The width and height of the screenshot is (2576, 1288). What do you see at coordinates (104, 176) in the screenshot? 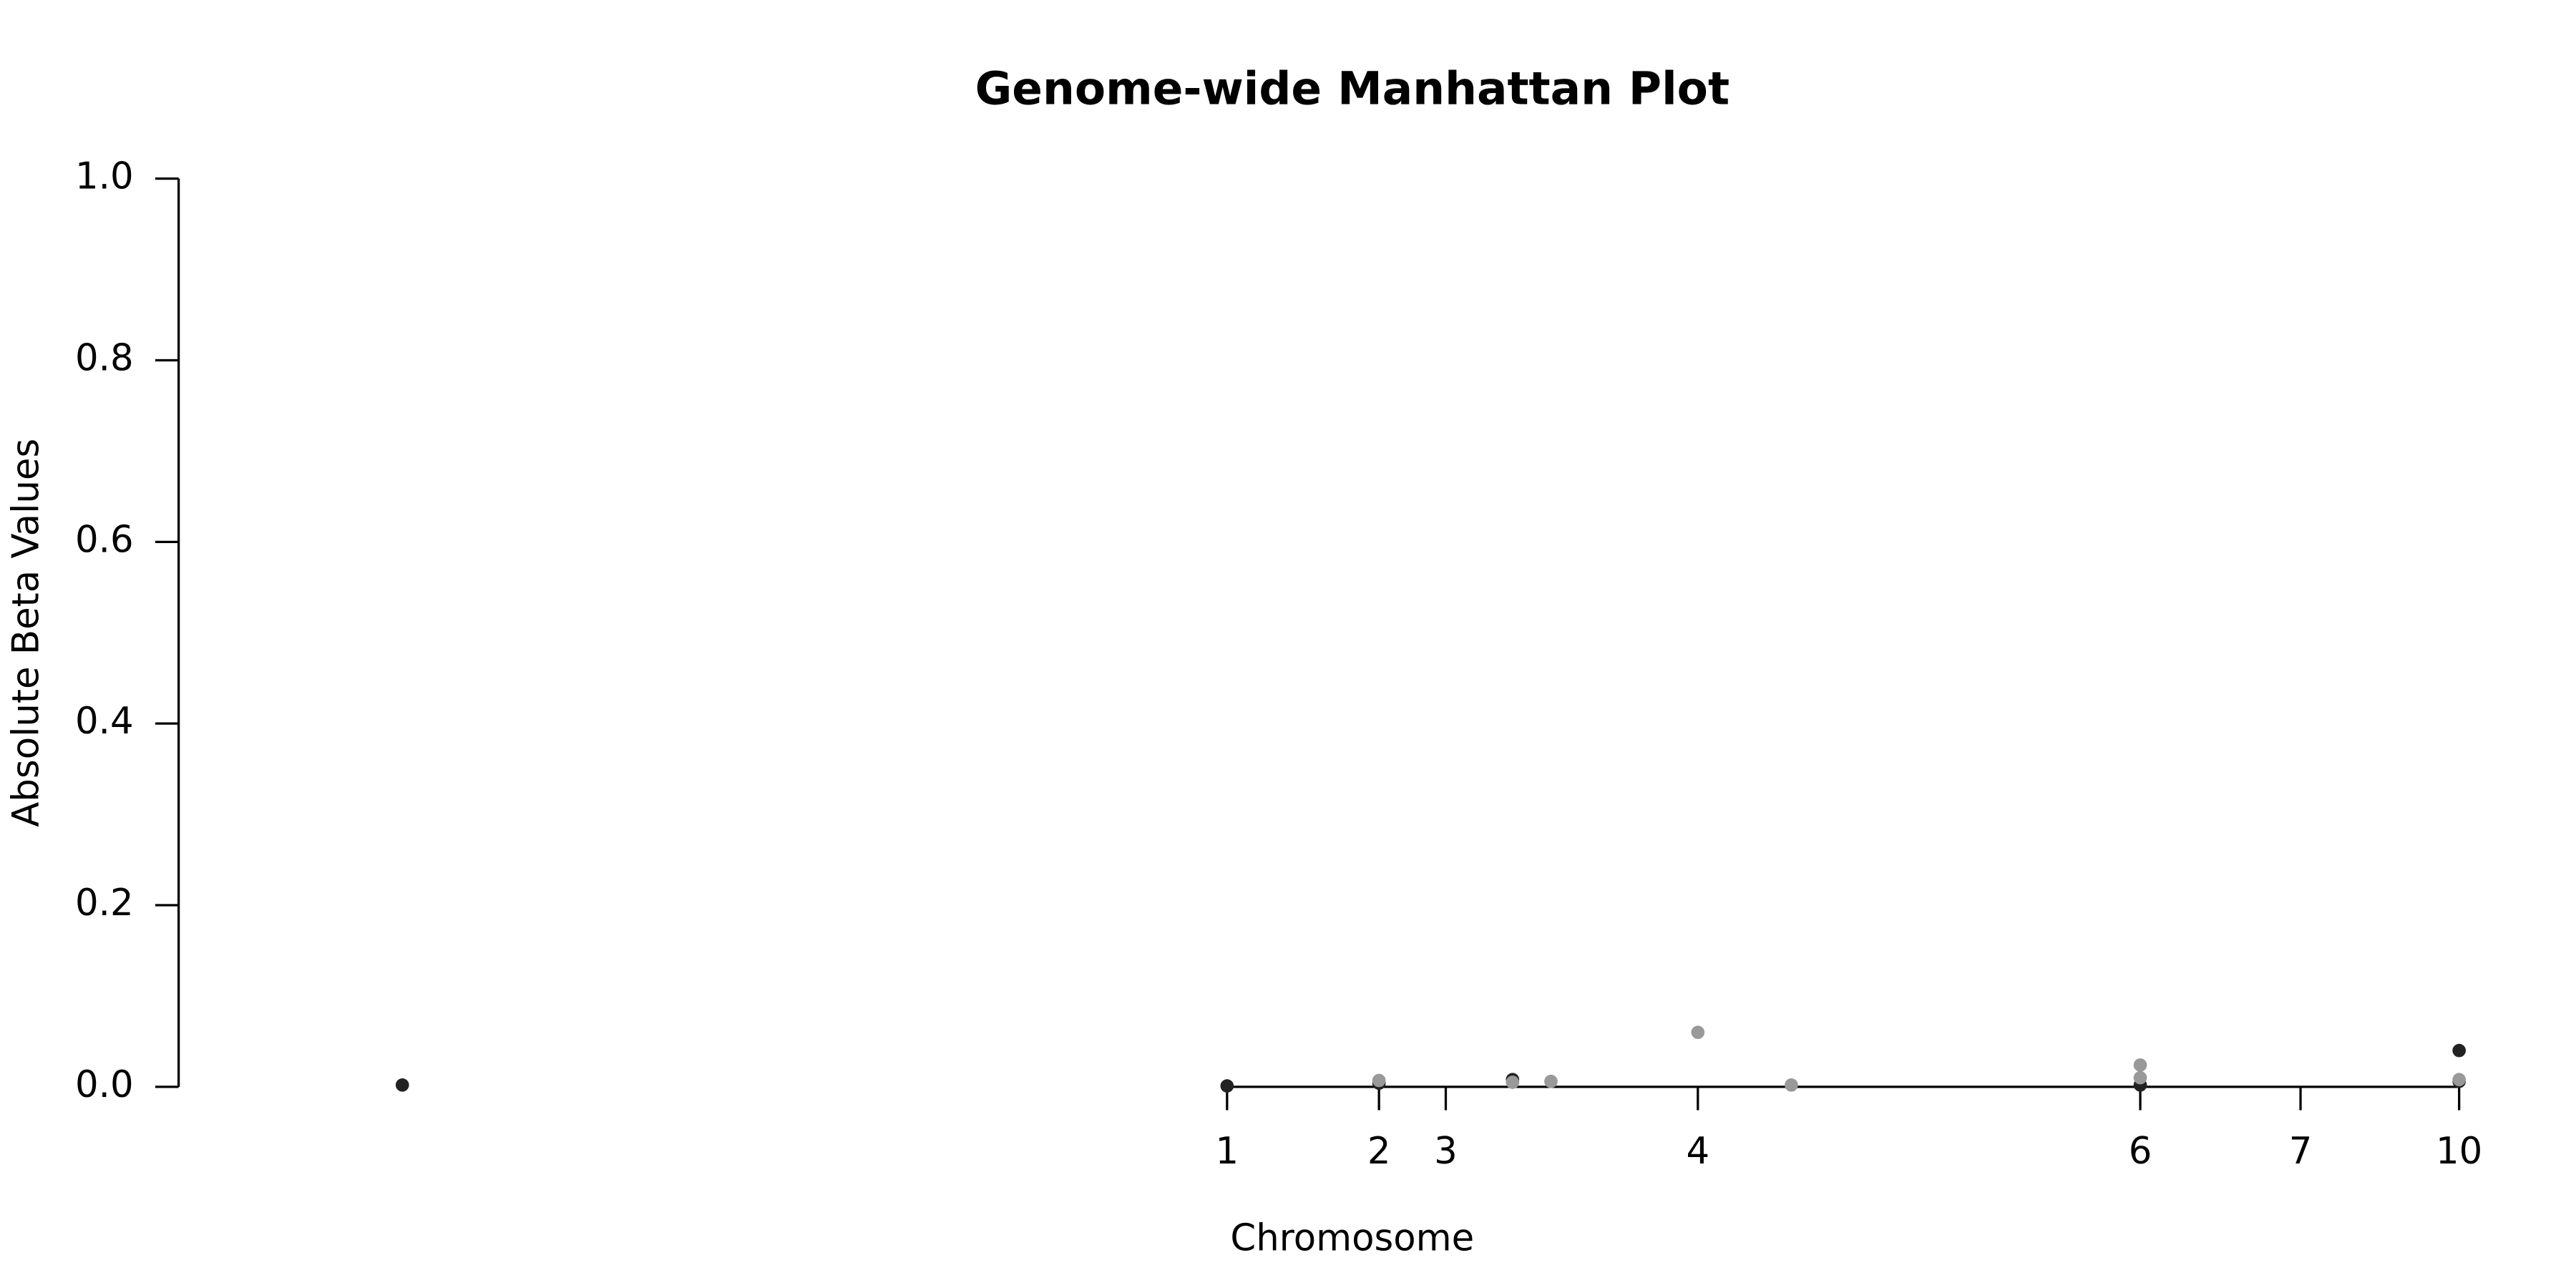
I see `y-tick-label: 1.0` at bounding box center [104, 176].